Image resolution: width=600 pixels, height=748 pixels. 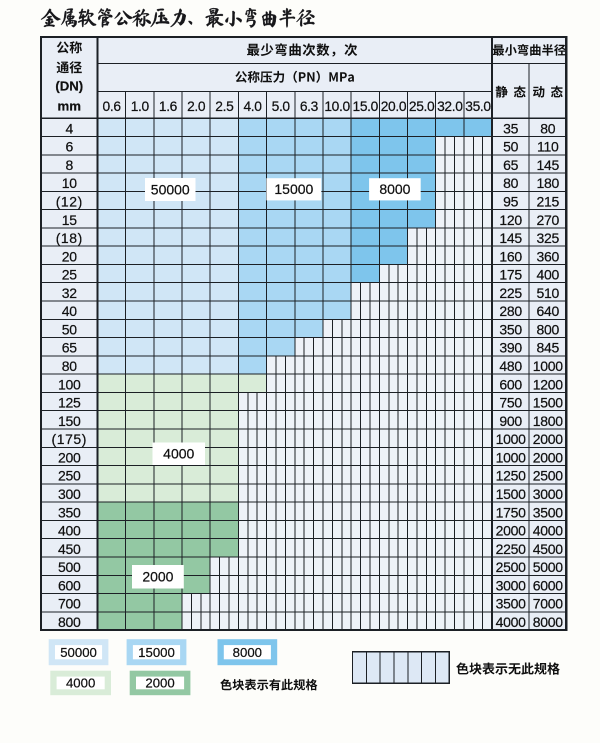 What do you see at coordinates (510, 293) in the screenshot?
I see `svg-text: 225` at bounding box center [510, 293].